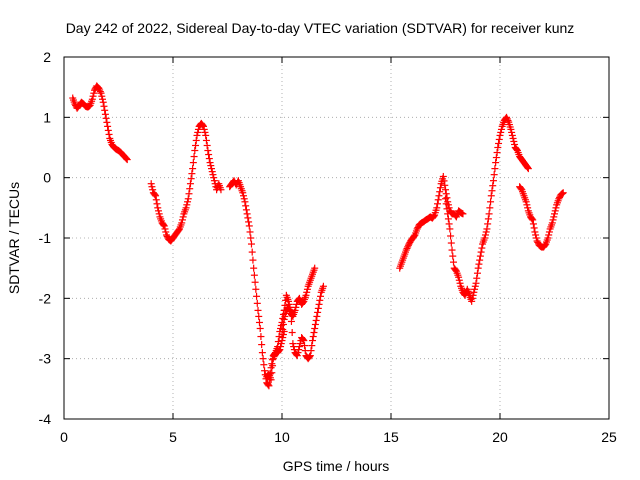 This screenshot has height=480, width=640. I want to click on y-tick-label: 1, so click(47, 117).